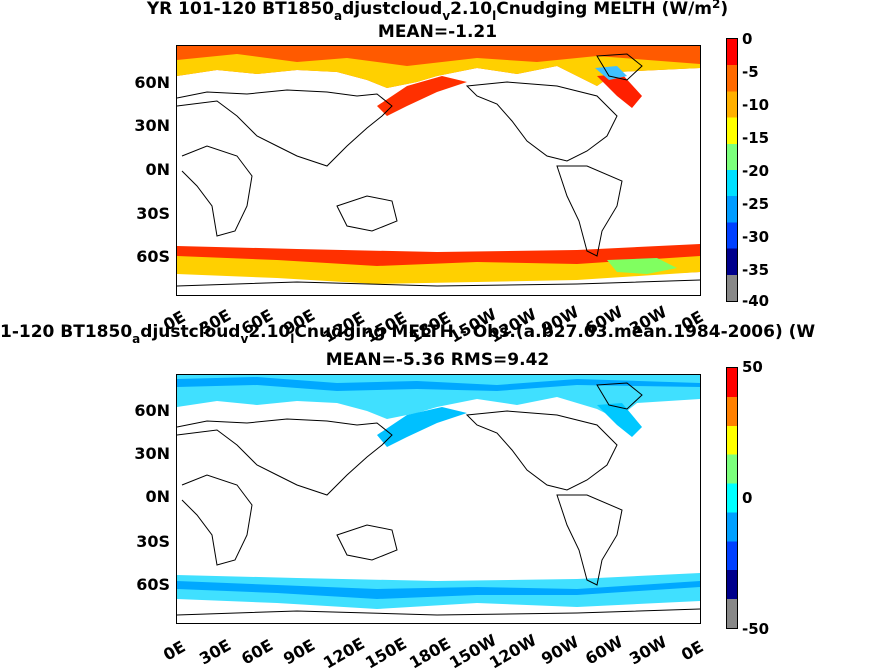 This screenshot has height=672, width=875. I want to click on panel1-colorbar-tick: -5, so click(750, 72).